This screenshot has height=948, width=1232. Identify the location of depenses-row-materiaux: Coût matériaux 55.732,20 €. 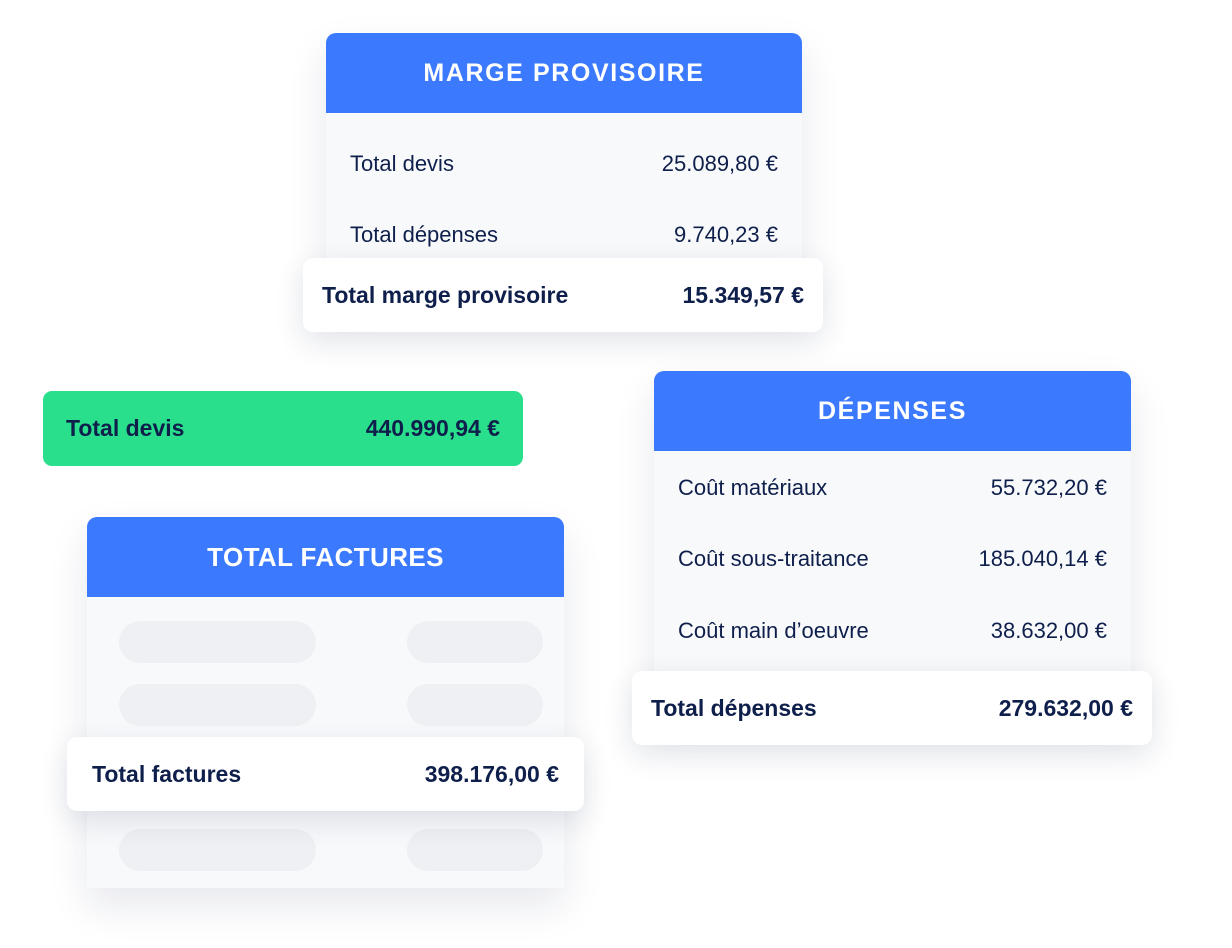
(892, 488).